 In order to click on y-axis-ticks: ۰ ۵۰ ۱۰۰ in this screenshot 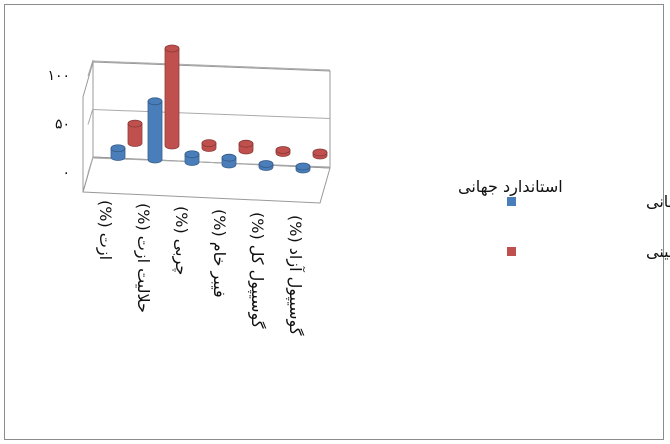, I will do `click(58, 124)`.